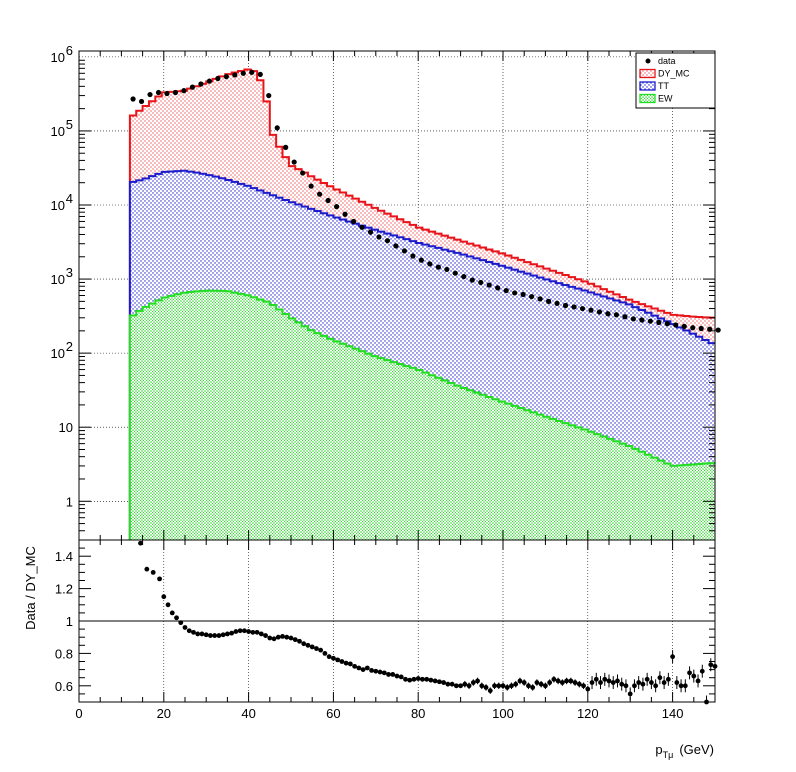 This screenshot has width=796, height=772. What do you see at coordinates (248, 713) in the screenshot?
I see `x-tick-label: 40` at bounding box center [248, 713].